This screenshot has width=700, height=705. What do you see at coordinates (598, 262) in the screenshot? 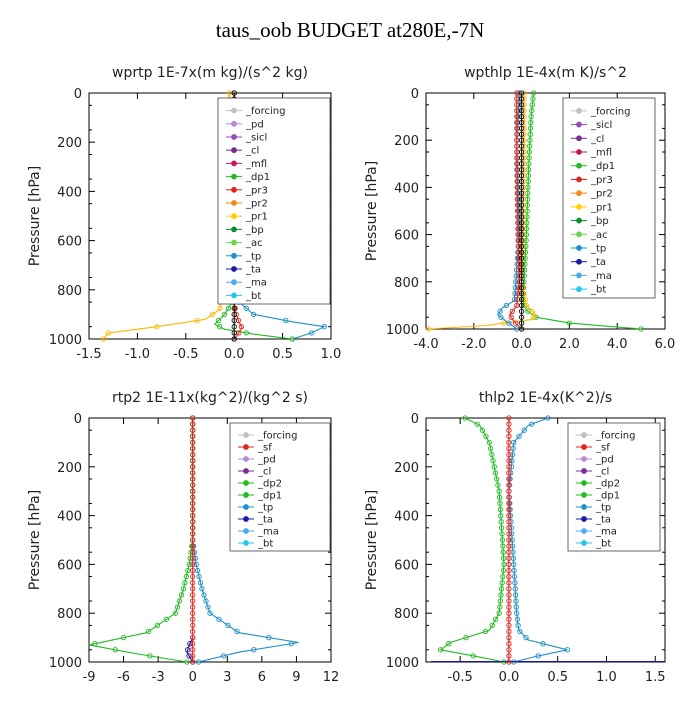
I see `legend-label: _ta` at bounding box center [598, 262].